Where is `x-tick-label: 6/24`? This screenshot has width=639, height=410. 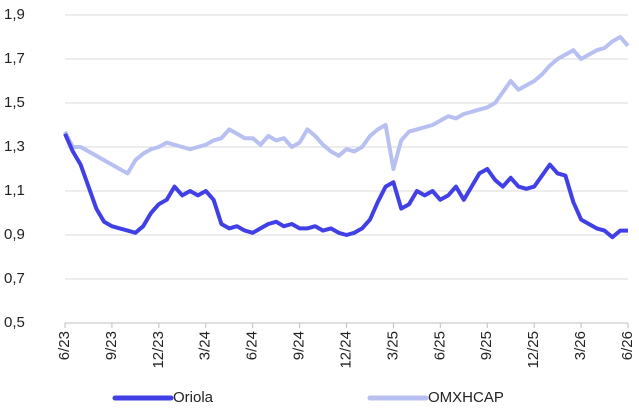
x-tick-label: 6/24 is located at coordinates (252, 345).